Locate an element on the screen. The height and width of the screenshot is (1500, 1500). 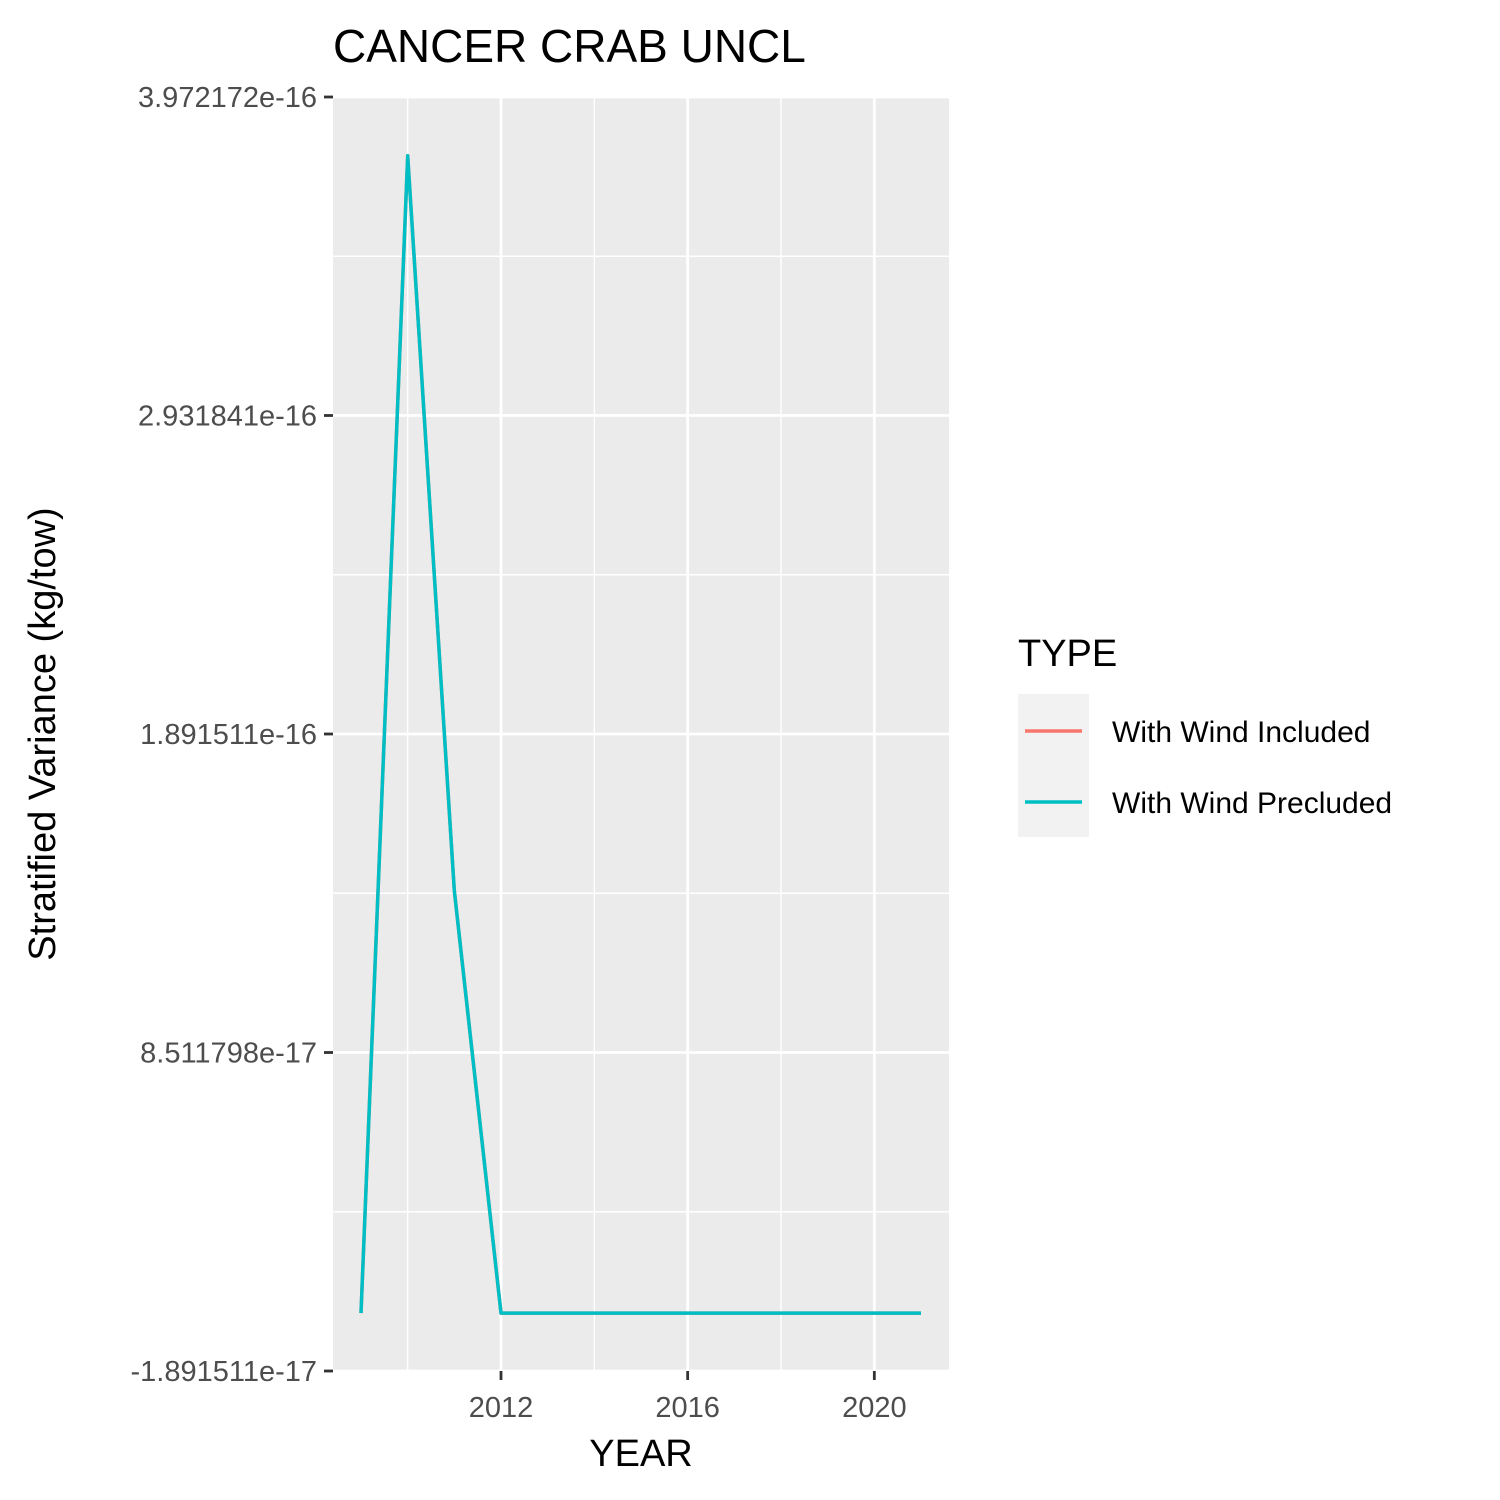
y-tick-label: 3.972172e-16 is located at coordinates (227, 98).